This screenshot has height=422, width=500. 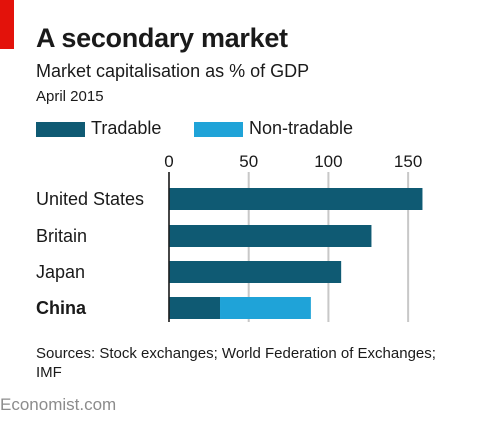 What do you see at coordinates (168, 161) in the screenshot?
I see `x-tick-label-0: 0` at bounding box center [168, 161].